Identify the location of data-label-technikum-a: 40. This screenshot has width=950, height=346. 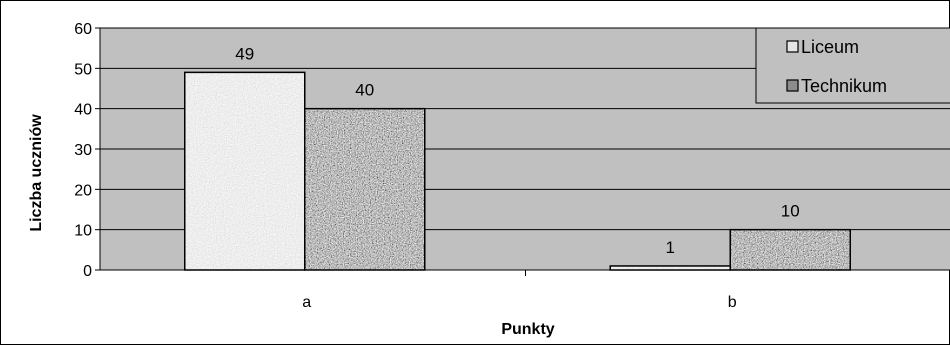
(364, 90).